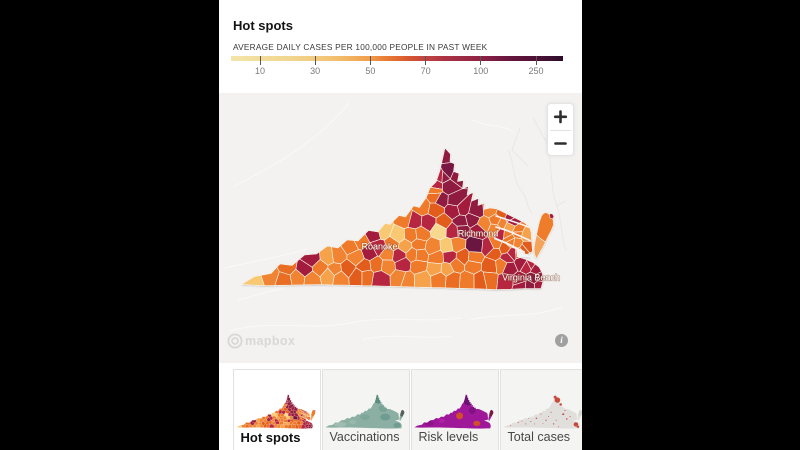 The width and height of the screenshot is (800, 450). I want to click on svg-text: Virginia Beach, so click(531, 278).